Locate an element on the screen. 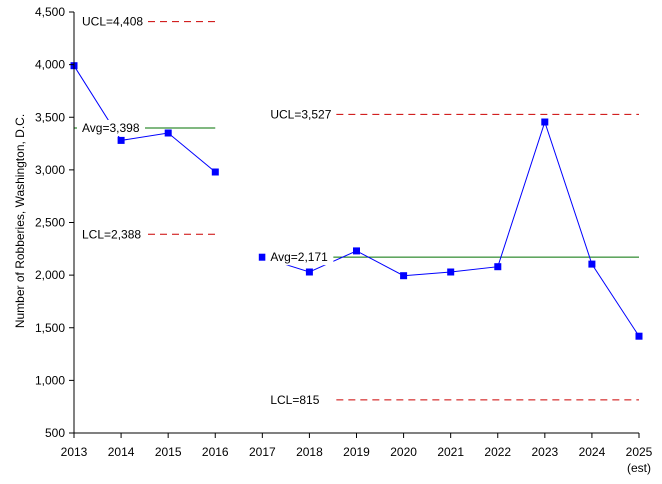  x-tick-label: 2013 is located at coordinates (74, 452).